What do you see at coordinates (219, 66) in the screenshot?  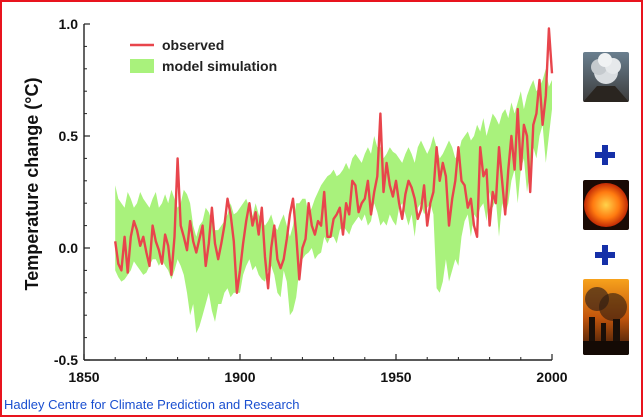 I see `legend-label-model: model simulation` at bounding box center [219, 66].